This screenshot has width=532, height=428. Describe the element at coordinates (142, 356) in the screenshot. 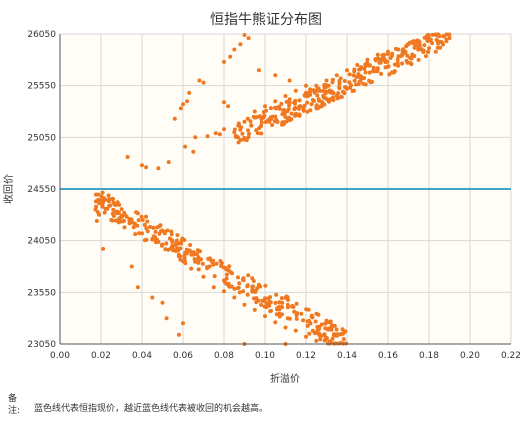

I see `x-tick-label: 0.04` at that location.